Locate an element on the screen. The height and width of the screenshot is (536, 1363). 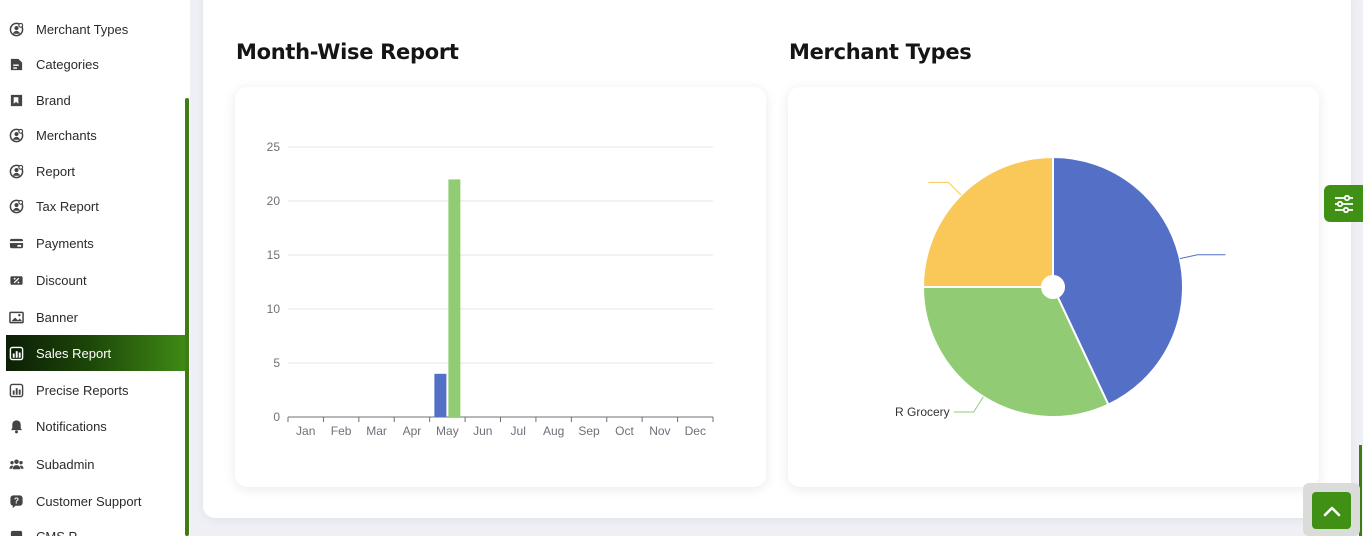
sidebar-item-label: Discount is located at coordinates (61, 280).